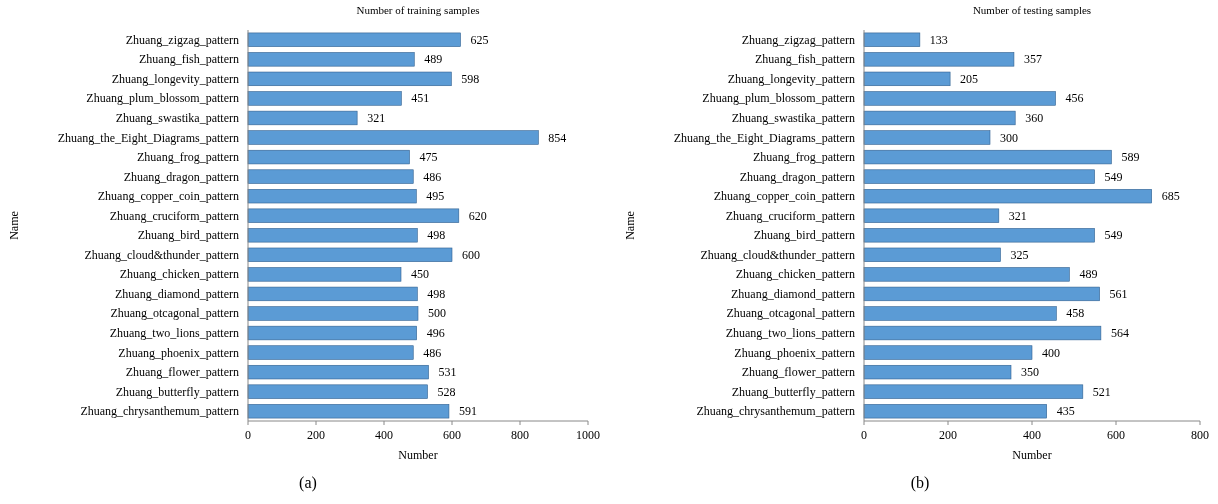 This screenshot has height=504, width=1218. What do you see at coordinates (1009, 137) in the screenshot?
I see `data-label: 300` at bounding box center [1009, 137].